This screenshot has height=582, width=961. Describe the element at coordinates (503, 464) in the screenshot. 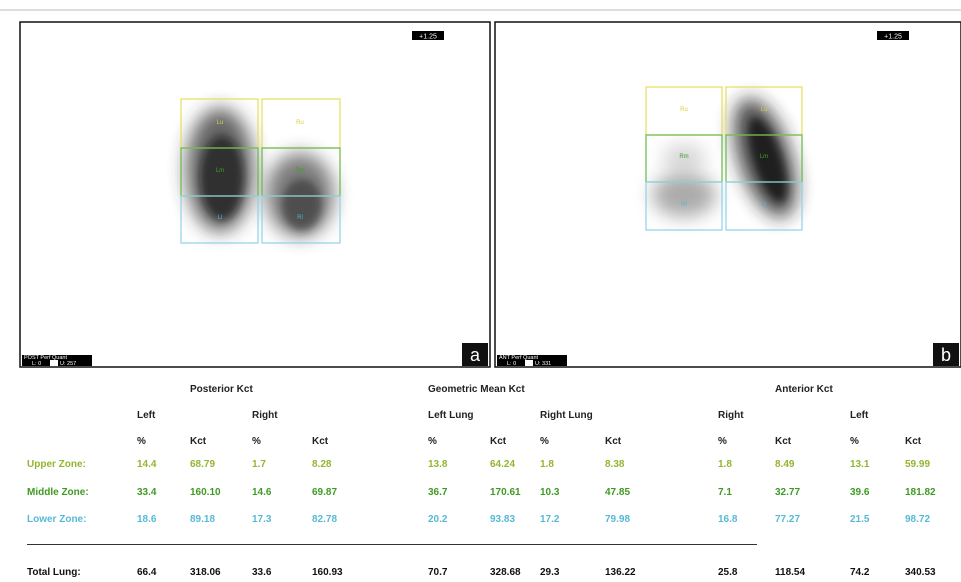

I see `cell: 64.24` at that location.